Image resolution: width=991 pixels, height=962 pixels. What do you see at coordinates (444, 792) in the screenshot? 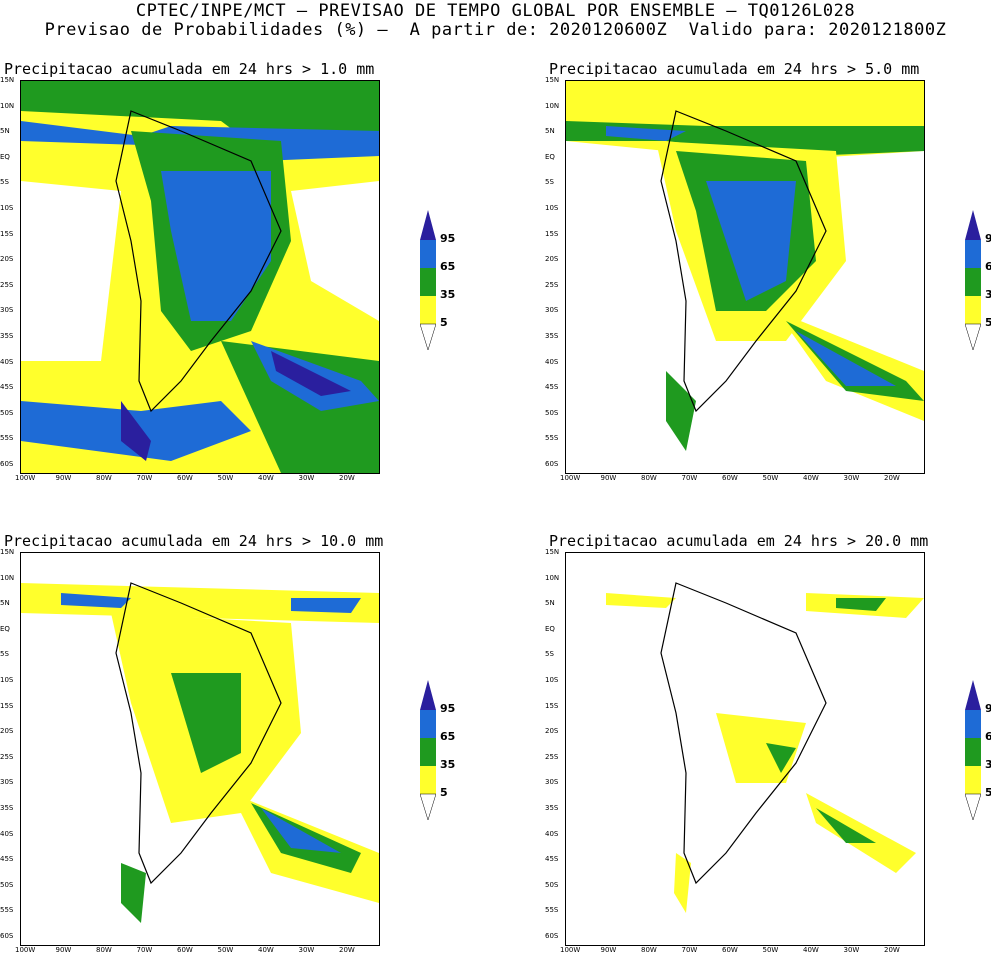
I see `cb-label: 5` at bounding box center [444, 792].